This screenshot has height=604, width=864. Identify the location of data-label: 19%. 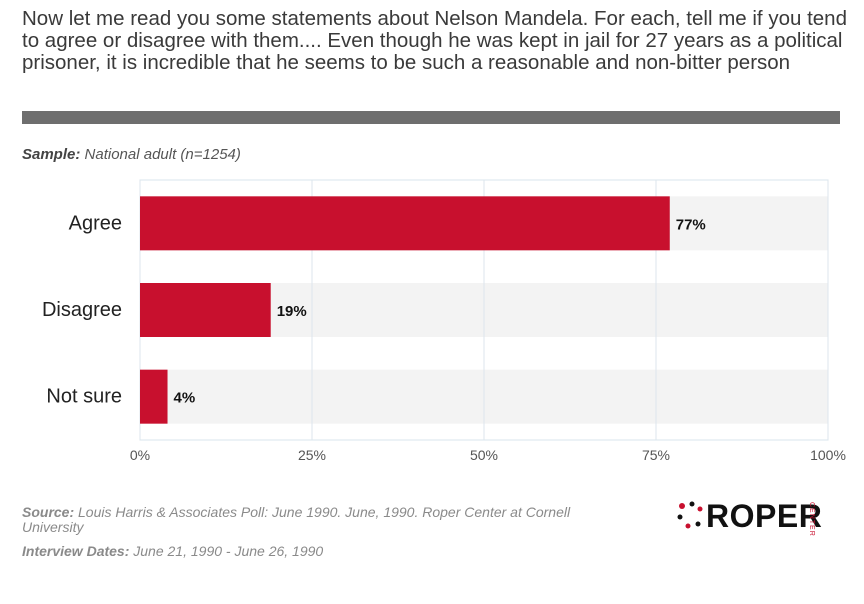
(292, 311).